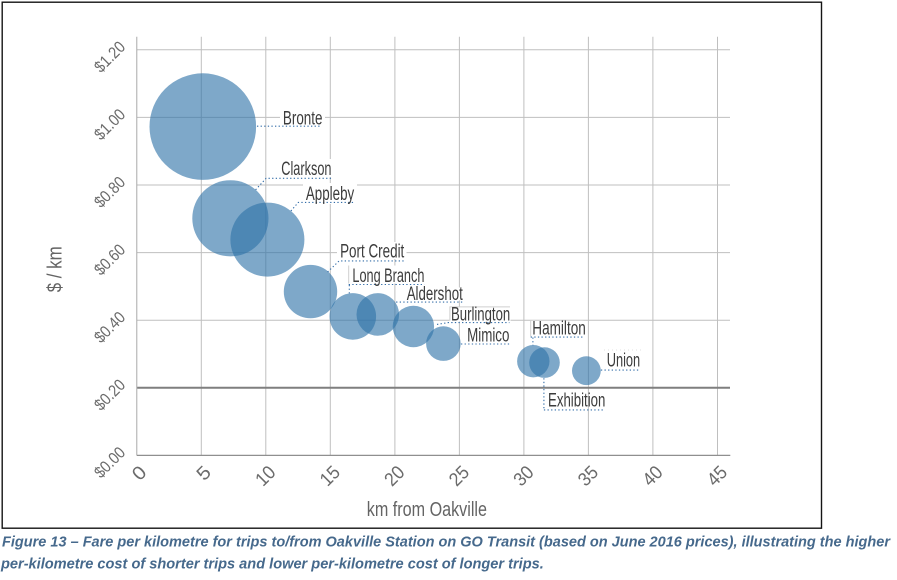 Image resolution: width=897 pixels, height=580 pixels. Describe the element at coordinates (488, 335) in the screenshot. I see `svg-text: Mimico` at that location.